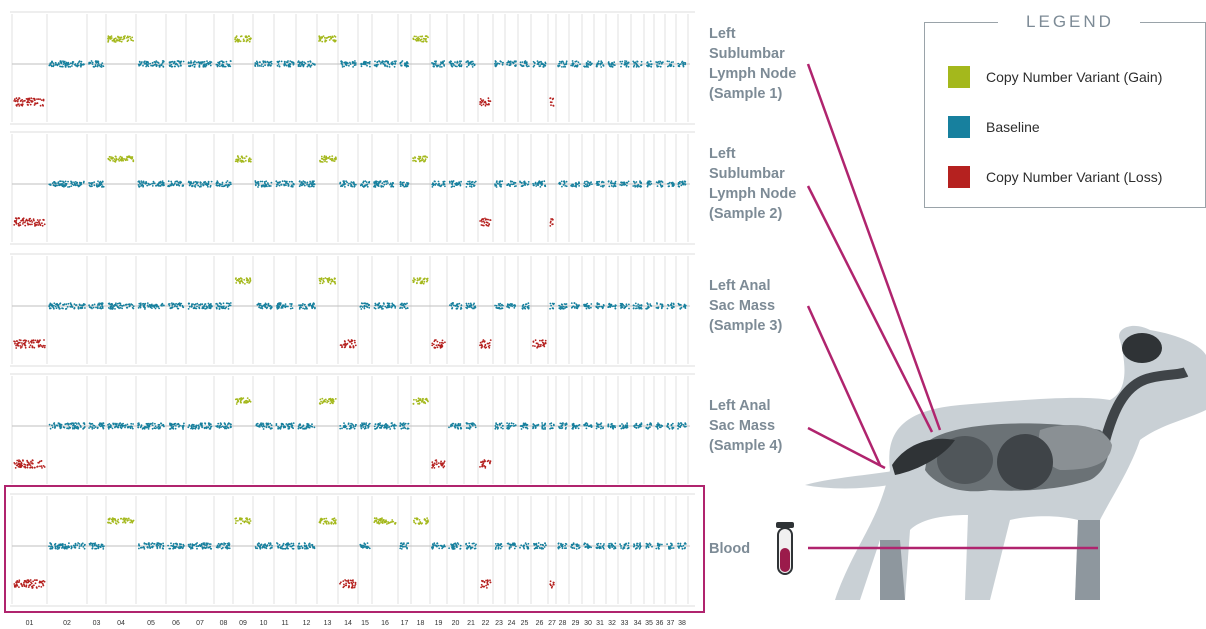 The width and height of the screenshot is (1206, 629). I want to click on x-tick-label: 16, so click(385, 623).